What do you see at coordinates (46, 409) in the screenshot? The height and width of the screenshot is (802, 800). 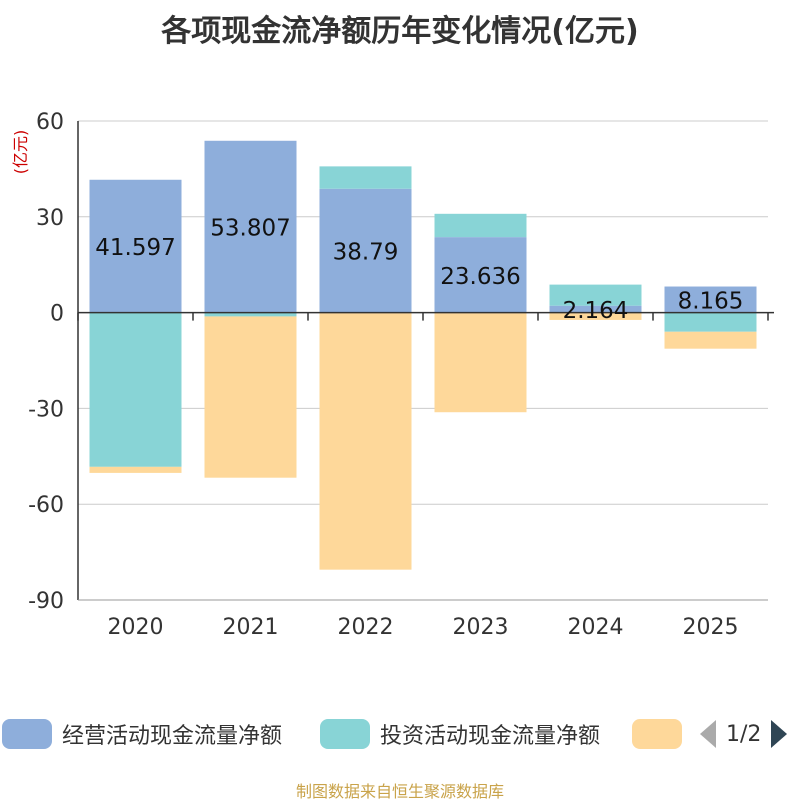 I see `y-tick-label: -30` at bounding box center [46, 409].